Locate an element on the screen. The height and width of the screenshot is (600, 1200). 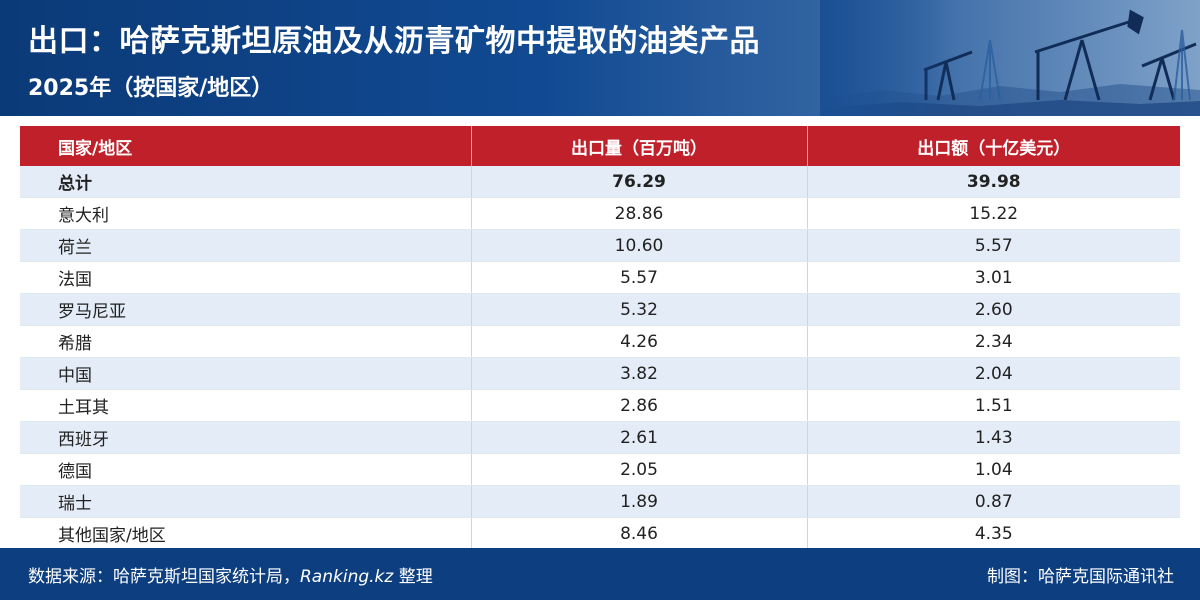
country-cell: 土耳其 is located at coordinates (246, 405).